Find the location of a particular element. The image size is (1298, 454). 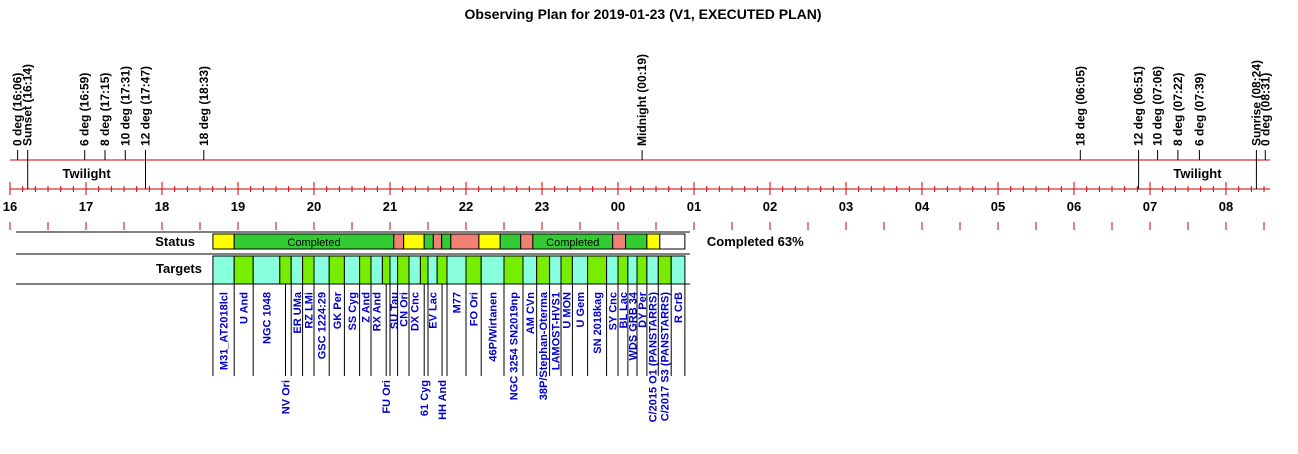

hour-tick-label: 16 is located at coordinates (10, 206).